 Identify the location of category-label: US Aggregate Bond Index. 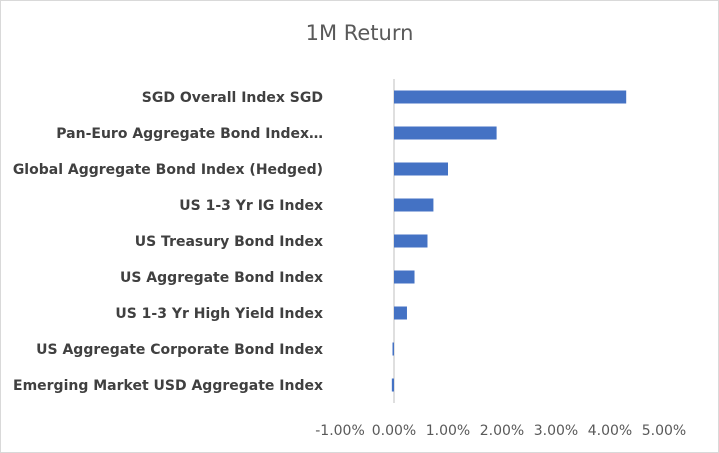
(221, 278).